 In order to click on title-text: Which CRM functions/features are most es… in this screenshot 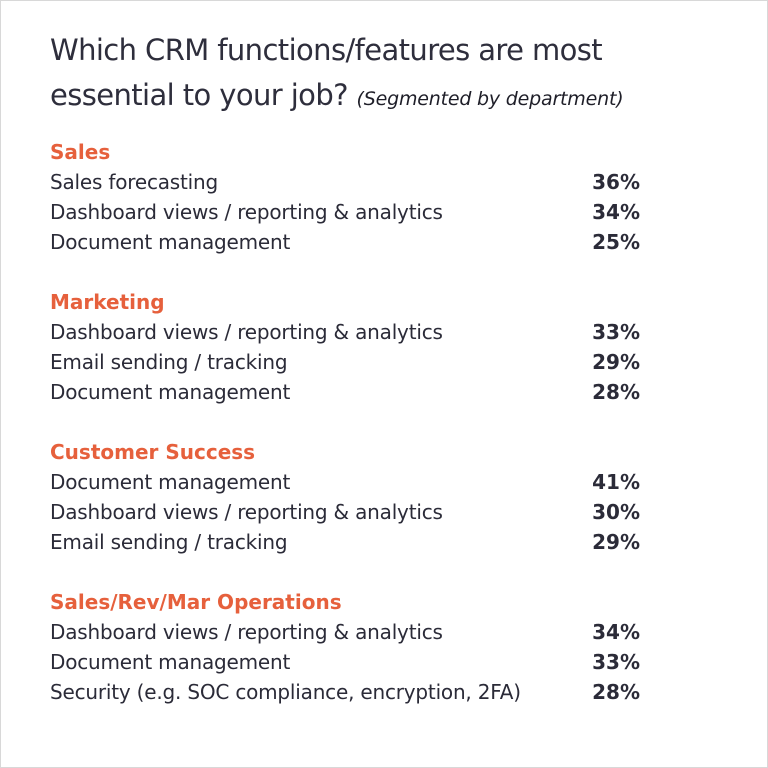, I will do `click(326, 72)`.